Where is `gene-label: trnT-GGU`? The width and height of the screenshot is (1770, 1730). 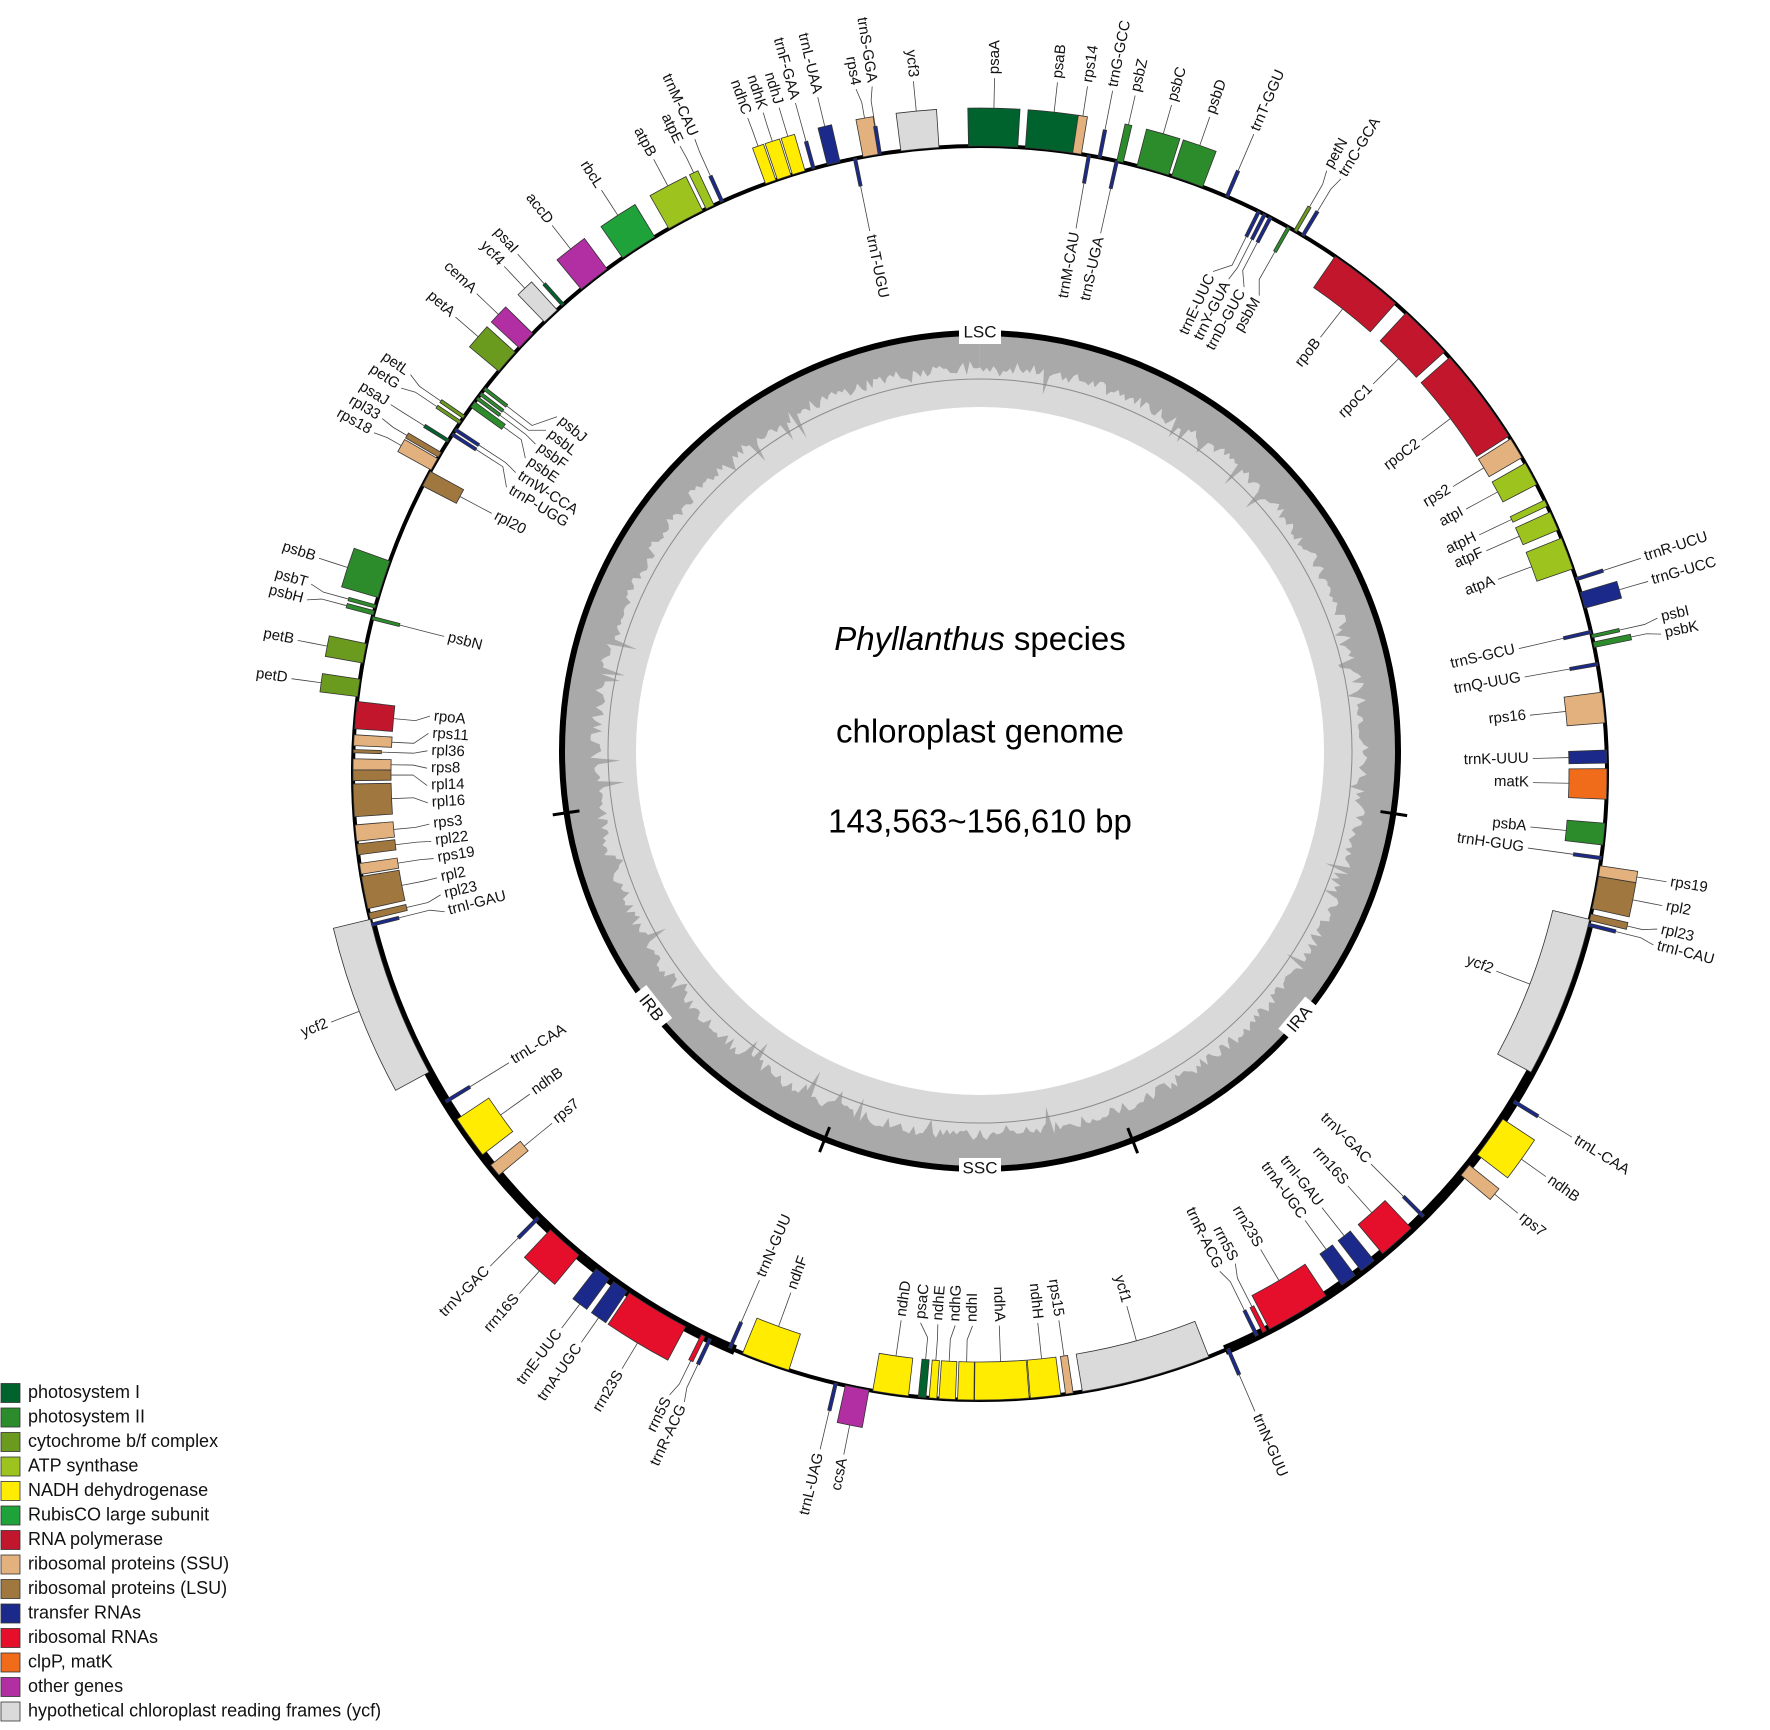
gene-label: trnT-GGU is located at coordinates (1267, 100).